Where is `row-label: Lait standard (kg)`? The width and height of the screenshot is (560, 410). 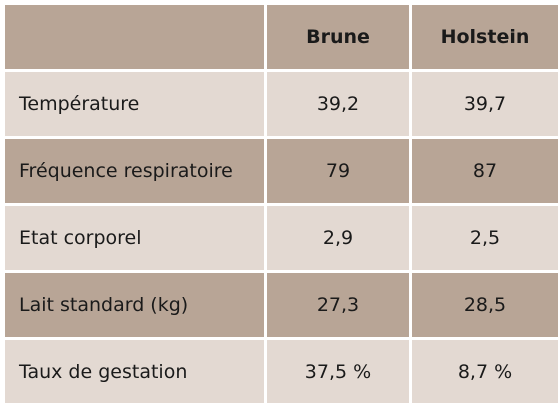 row-label: Lait standard (kg) is located at coordinates (134, 305).